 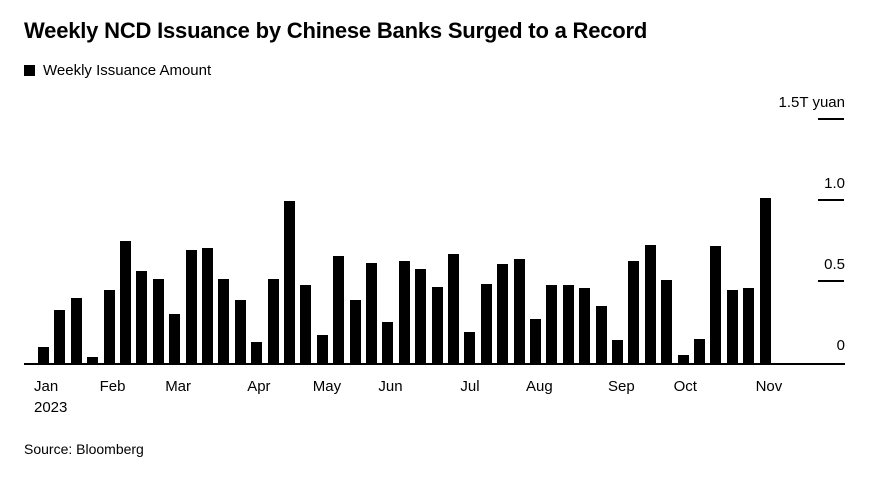 What do you see at coordinates (811, 102) in the screenshot?
I see `y-axis-label: 1.5T yuan` at bounding box center [811, 102].